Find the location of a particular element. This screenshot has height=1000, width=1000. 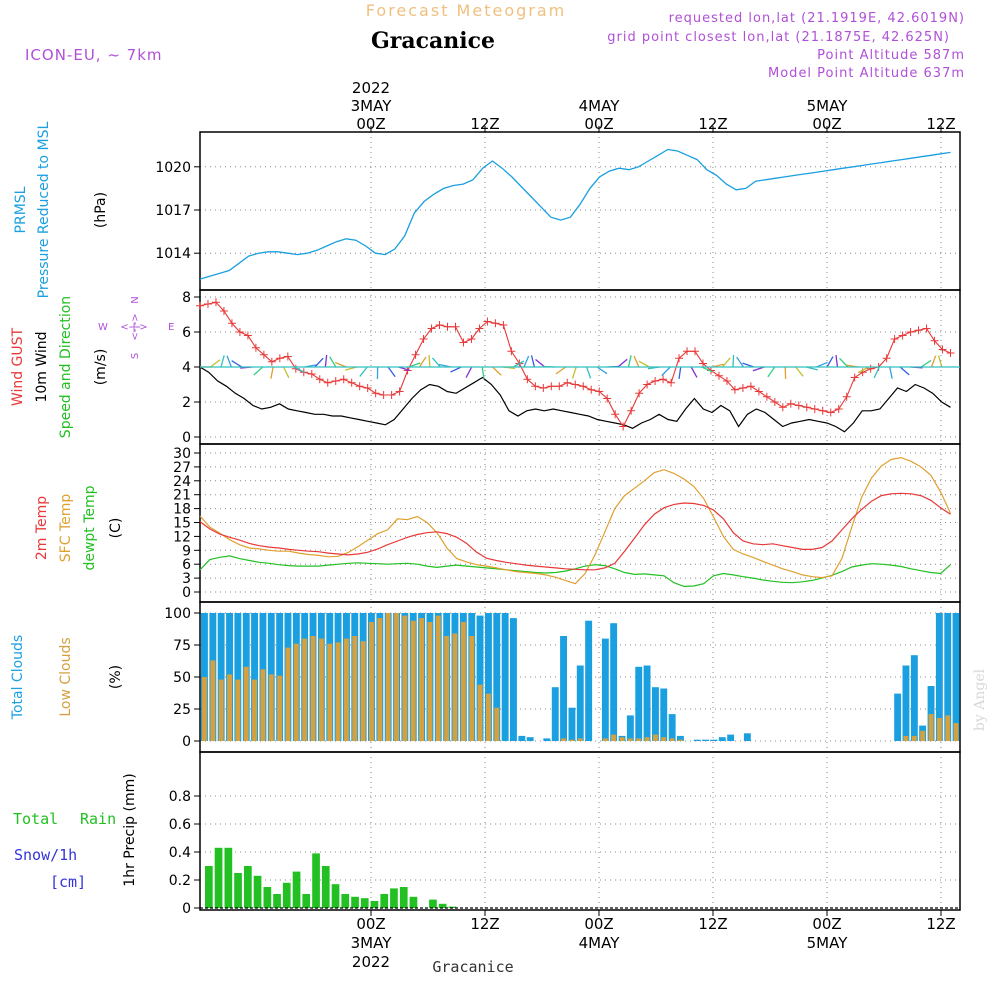

ytick-label-precipitation-2: 0.4 is located at coordinates (180, 853).